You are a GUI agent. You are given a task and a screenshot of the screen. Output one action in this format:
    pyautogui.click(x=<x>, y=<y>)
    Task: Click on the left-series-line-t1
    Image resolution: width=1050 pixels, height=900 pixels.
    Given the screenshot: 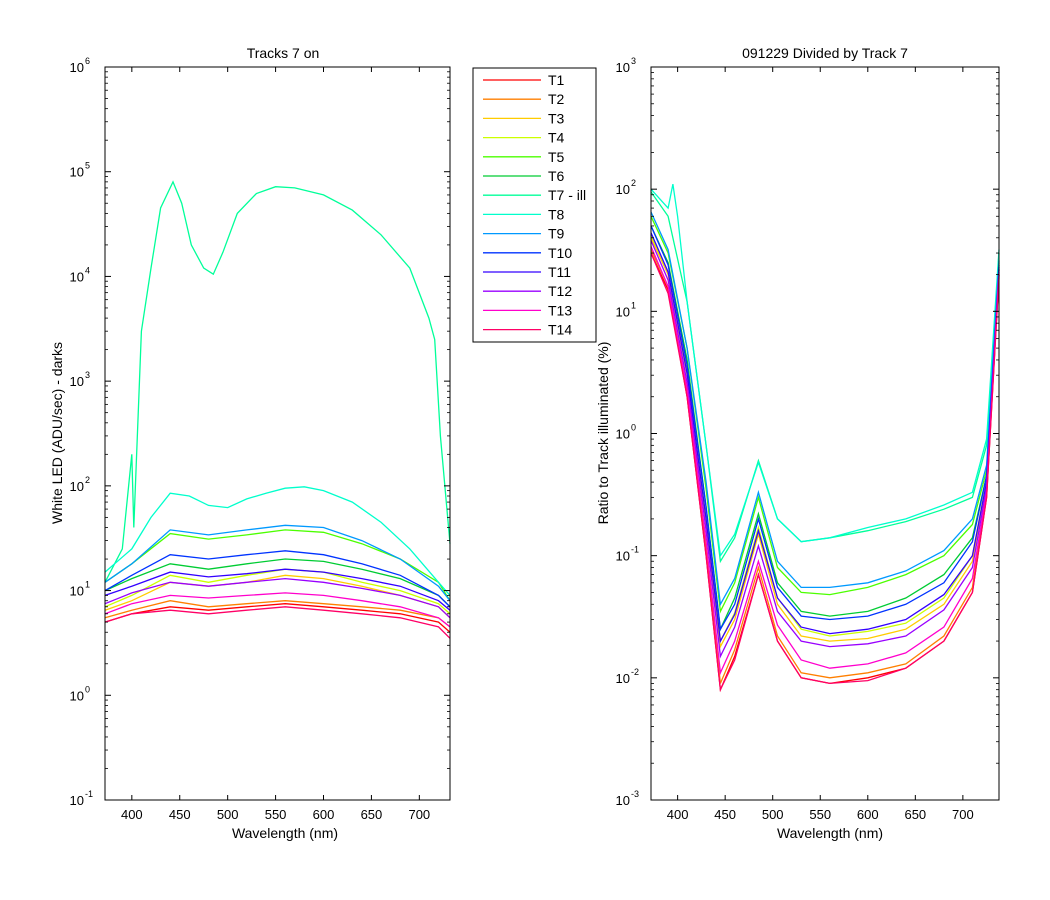 What is the action you would take?
    pyautogui.click(x=277, y=618)
    